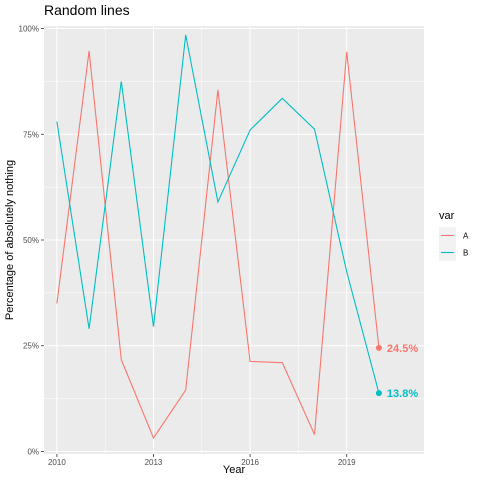 Image resolution: width=480 pixels, height=480 pixels. What do you see at coordinates (378, 347) in the screenshot?
I see `series-end-point-a` at bounding box center [378, 347].